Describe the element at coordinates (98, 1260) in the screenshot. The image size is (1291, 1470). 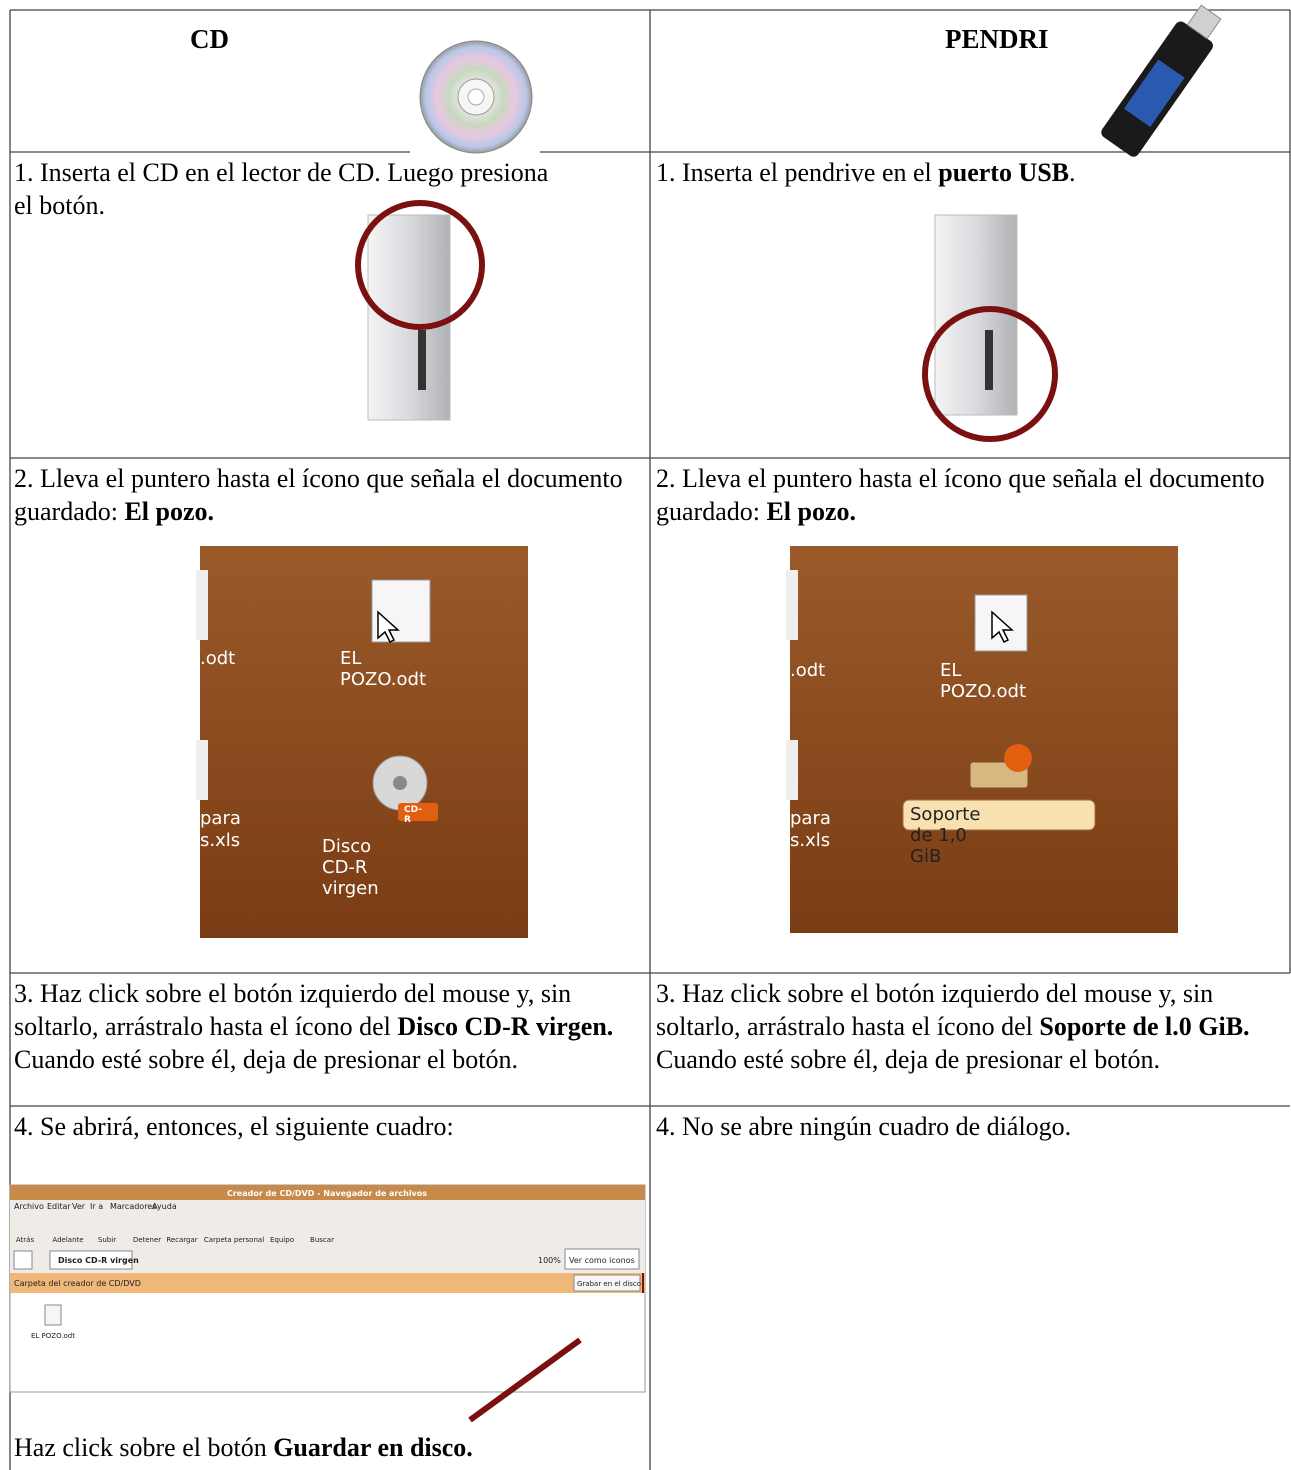
I see `window-text: Disco CD-R virgen` at that location.